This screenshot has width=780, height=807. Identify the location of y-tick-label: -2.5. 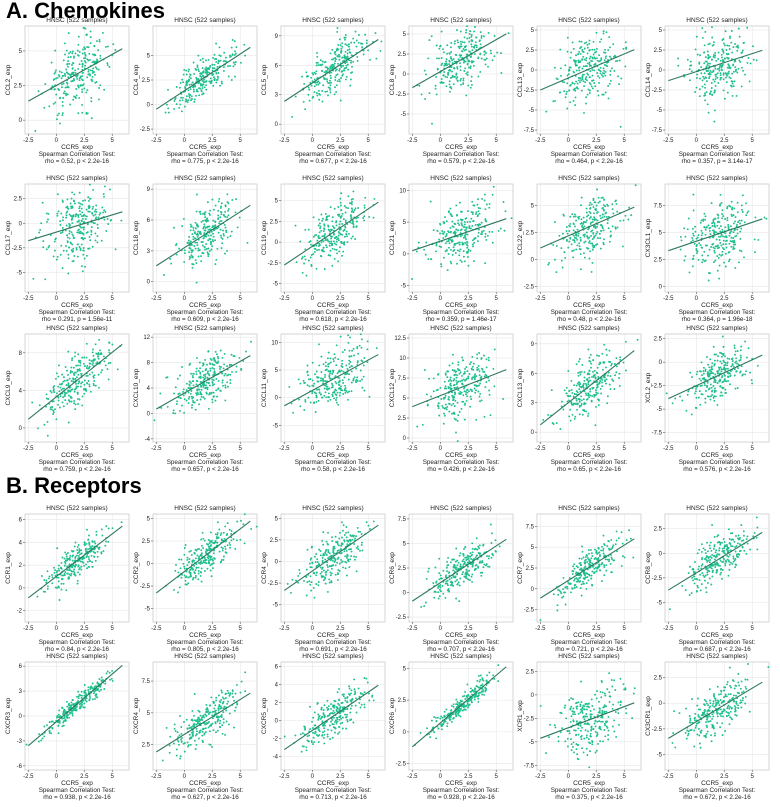
(17, 249).